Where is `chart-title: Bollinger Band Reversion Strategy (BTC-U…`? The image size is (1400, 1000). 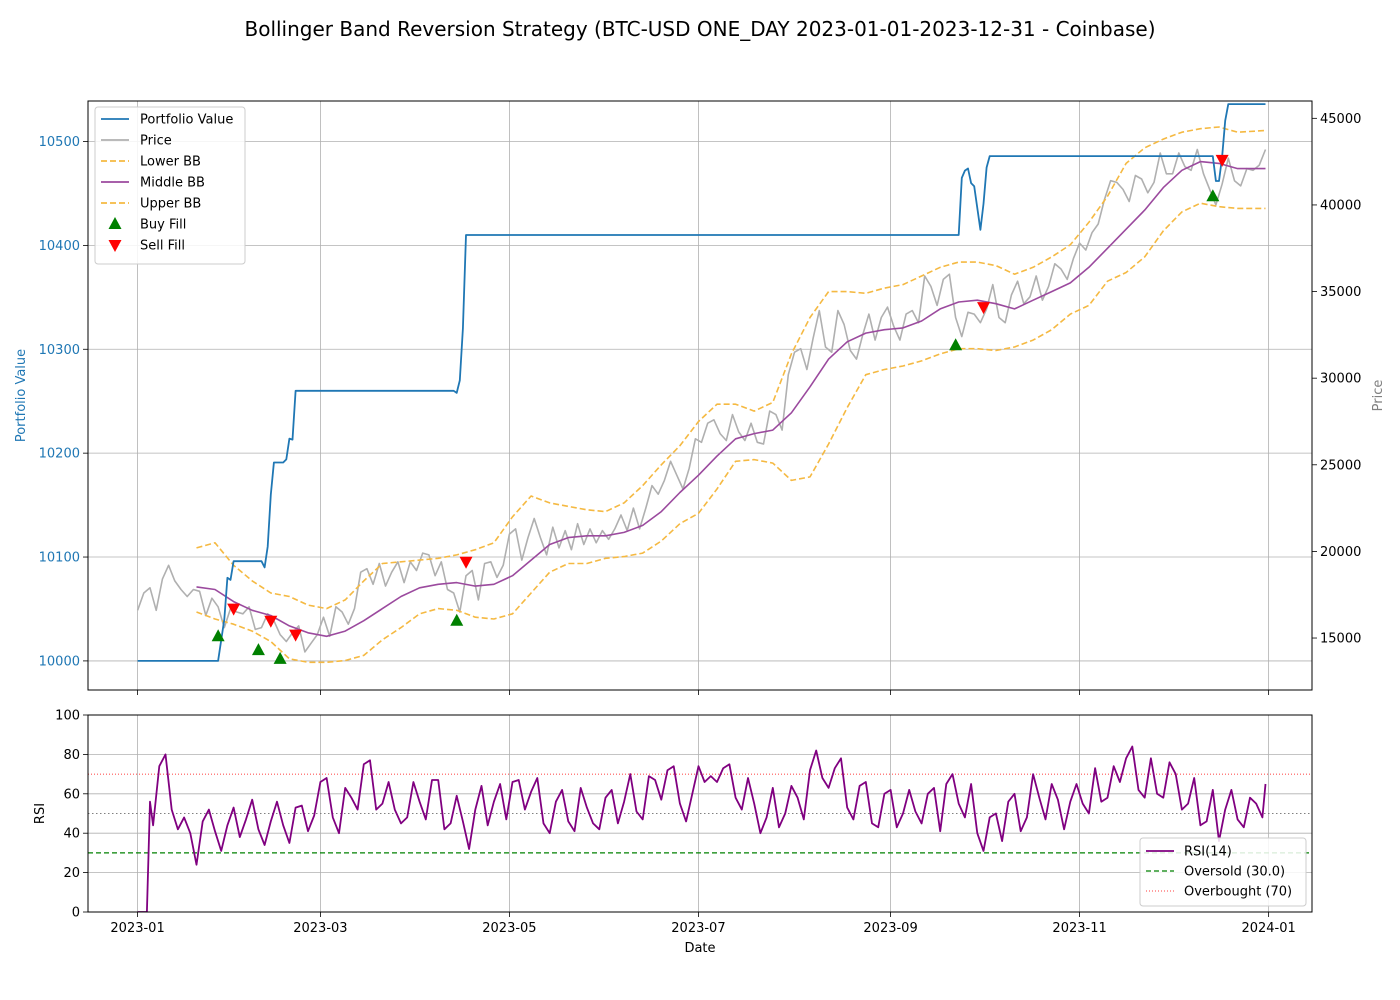
chart-title: Bollinger Band Reversion Strategy (BTC-U… is located at coordinates (699, 29).